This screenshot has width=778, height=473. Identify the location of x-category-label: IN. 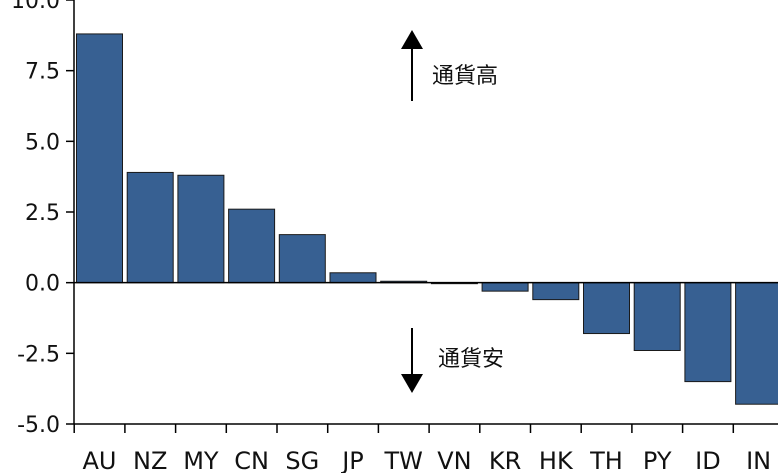
(758, 460).